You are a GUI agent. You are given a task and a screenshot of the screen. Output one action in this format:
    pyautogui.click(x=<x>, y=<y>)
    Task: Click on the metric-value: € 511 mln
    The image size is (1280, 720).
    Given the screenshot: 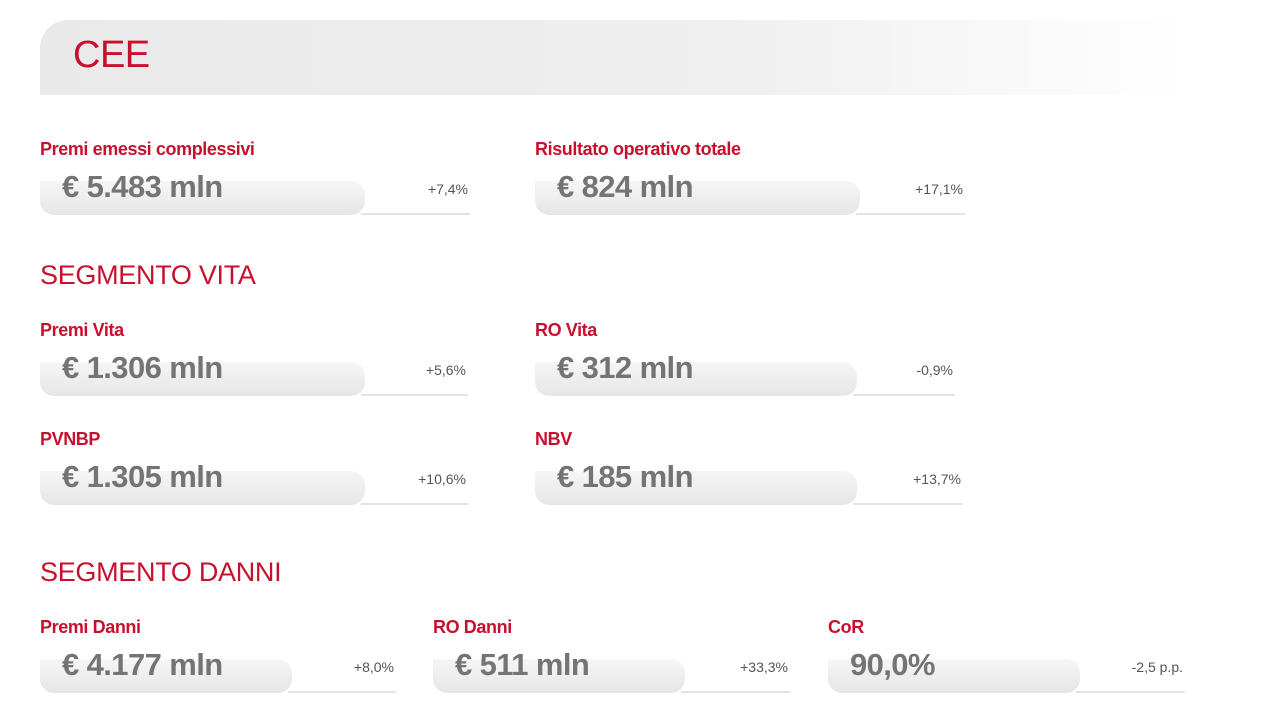 What is the action you would take?
    pyautogui.click(x=522, y=664)
    